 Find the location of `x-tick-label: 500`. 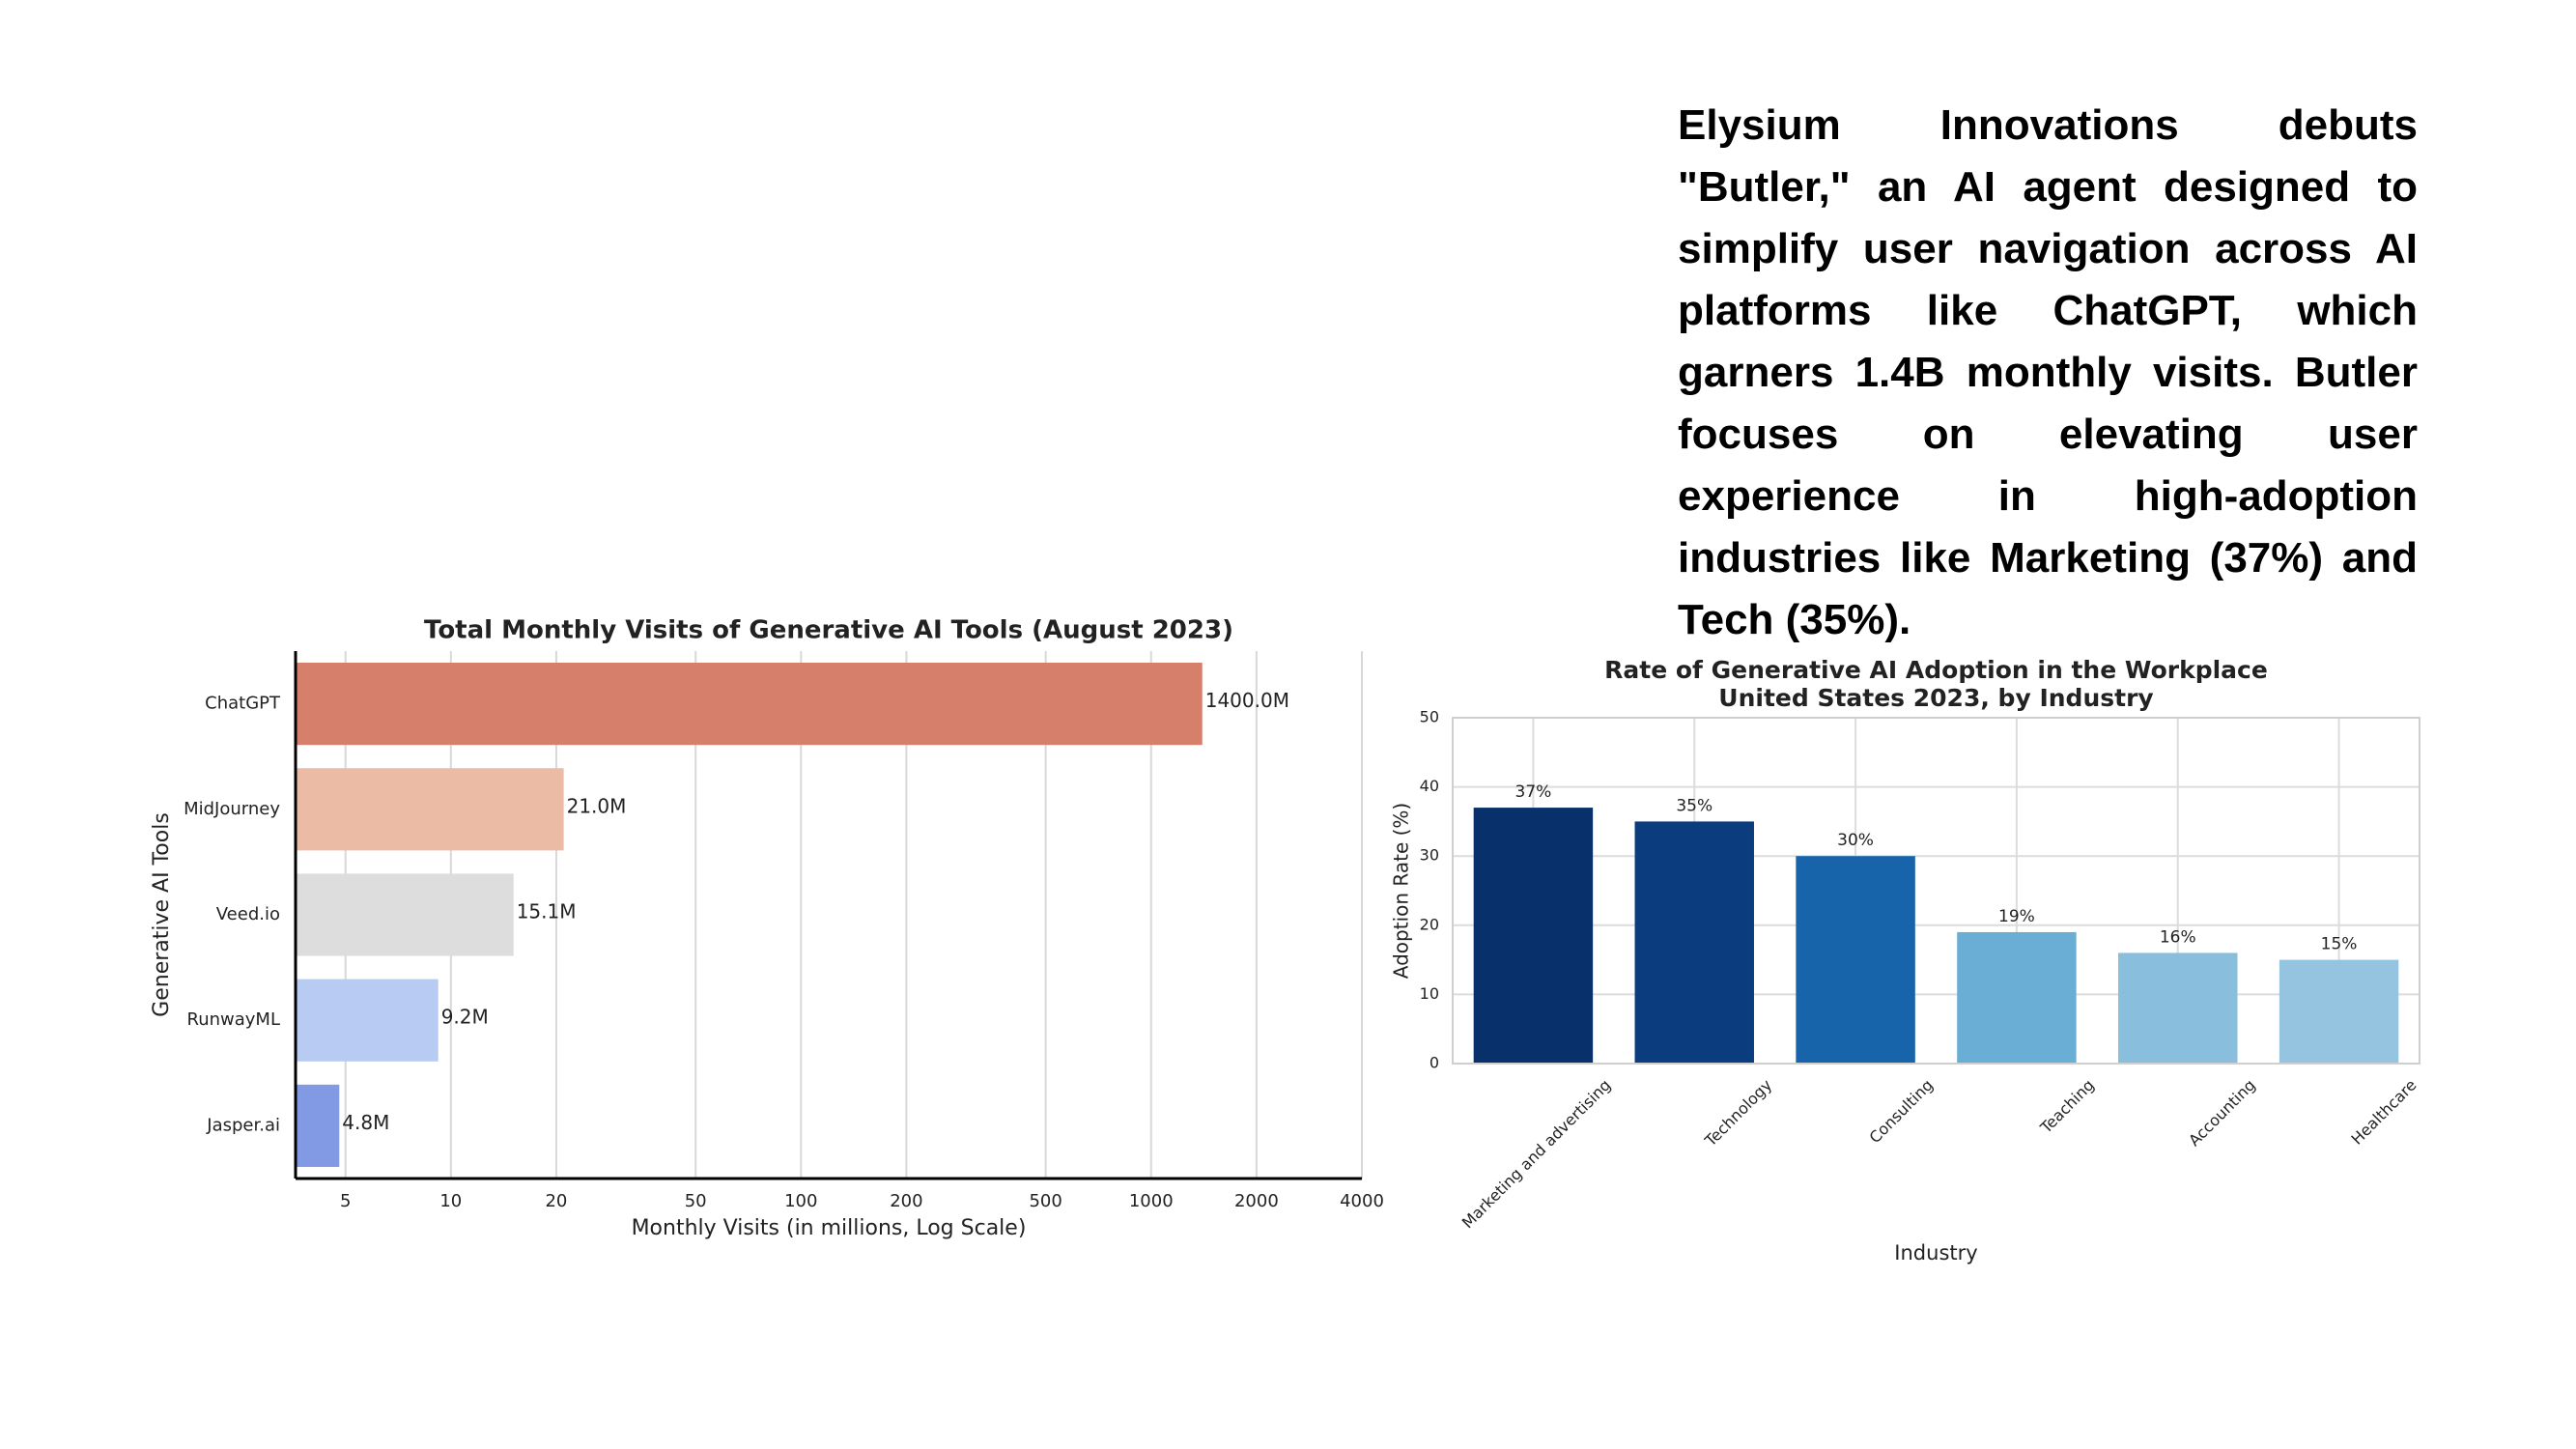

x-tick-label: 500 is located at coordinates (1045, 1201).